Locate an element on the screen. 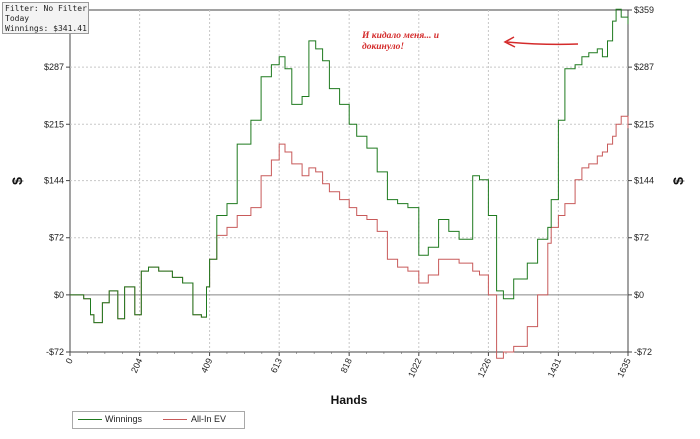 The height and width of the screenshot is (439, 700). legend-label-allin: All-In EV is located at coordinates (209, 419).